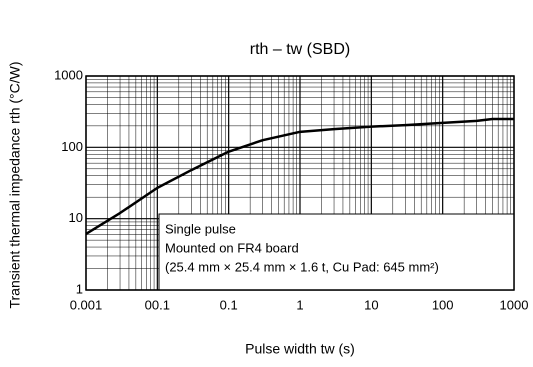  What do you see at coordinates (86, 304) in the screenshot?
I see `x-tick-label: 0.001` at bounding box center [86, 304].